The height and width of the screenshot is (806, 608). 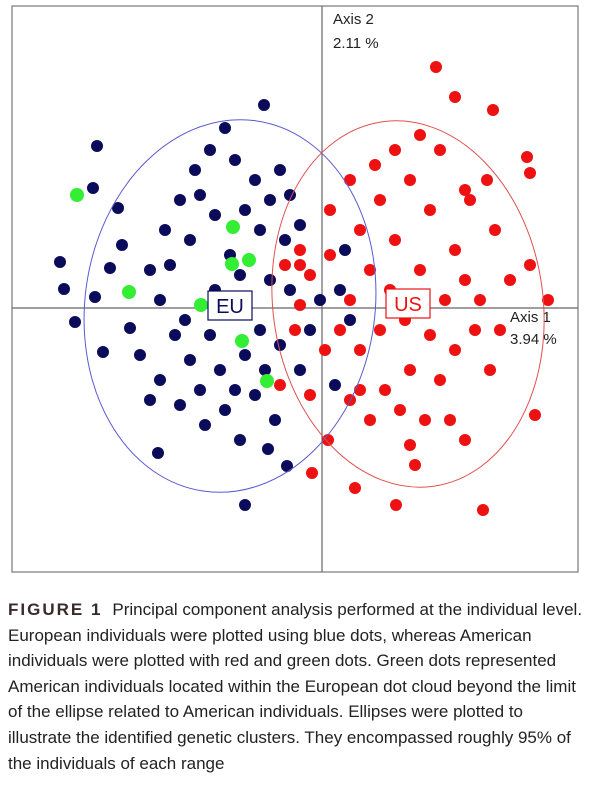 I want to click on x-axis-variance: 3.94 %, so click(x=533, y=339).